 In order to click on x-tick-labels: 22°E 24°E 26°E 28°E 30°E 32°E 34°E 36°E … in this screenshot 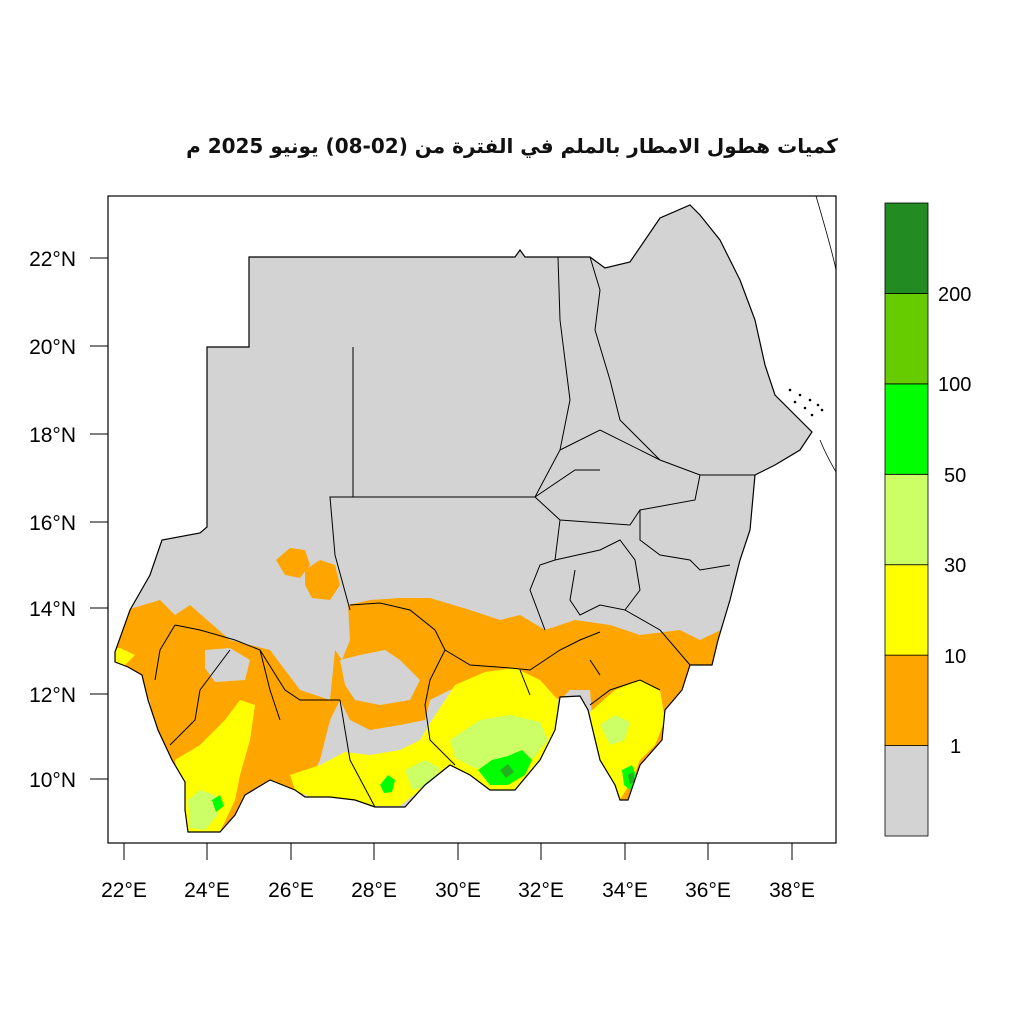, I will do `click(458, 890)`.